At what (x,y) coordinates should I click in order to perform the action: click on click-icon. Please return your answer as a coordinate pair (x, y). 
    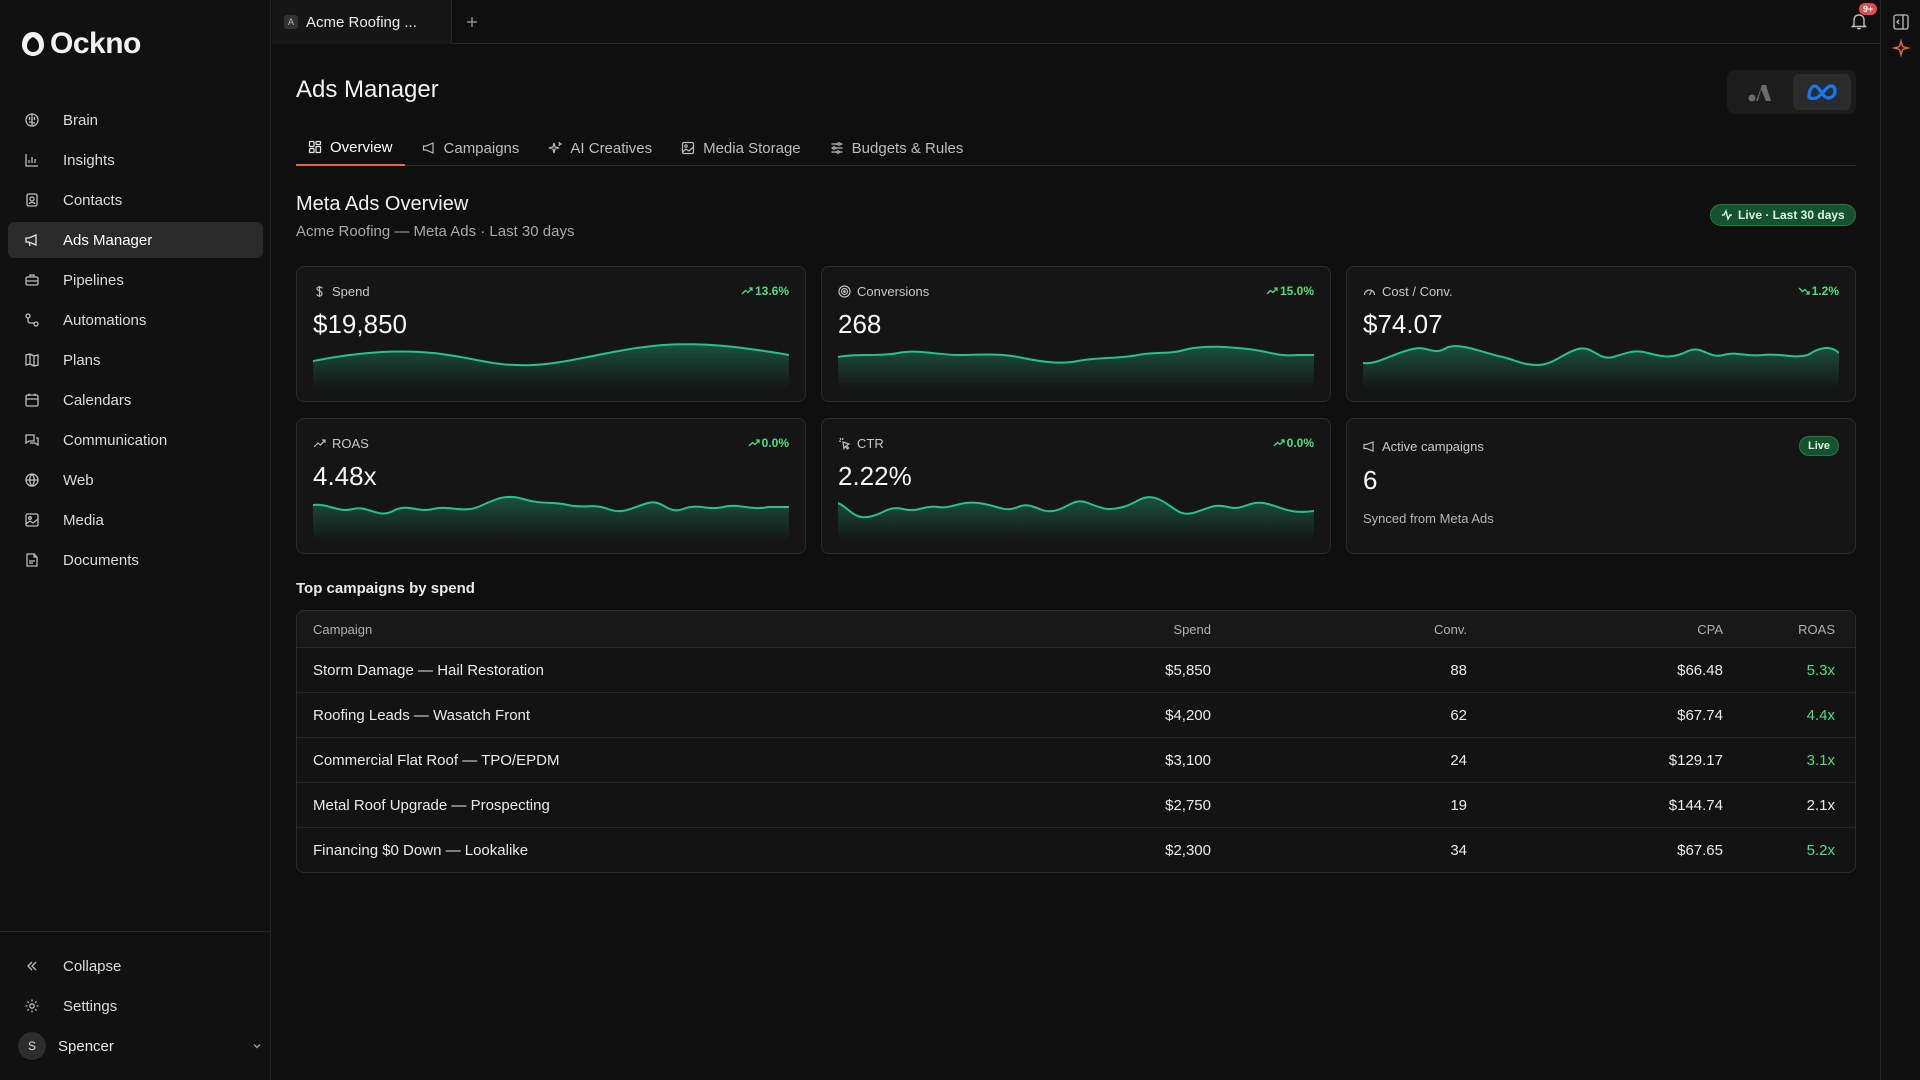
    Looking at the image, I should click on (844, 443).